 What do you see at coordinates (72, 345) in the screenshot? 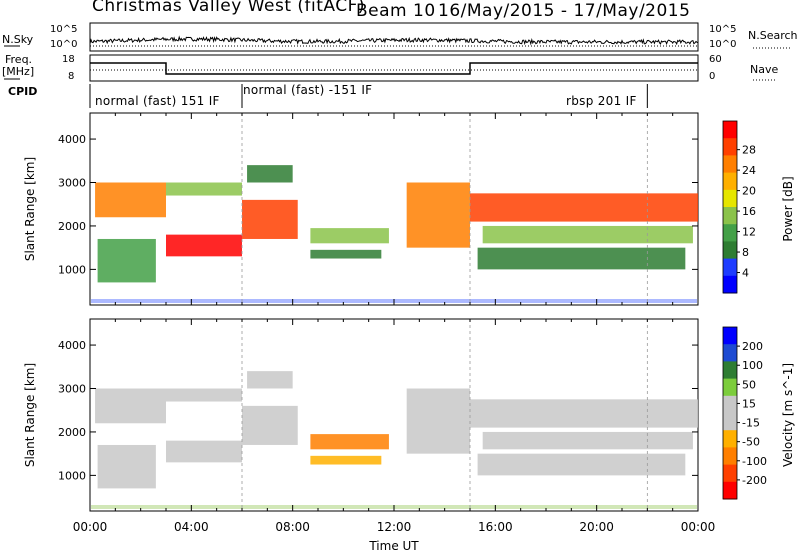
I see `velocity-ytick-label: 4000` at bounding box center [72, 345].